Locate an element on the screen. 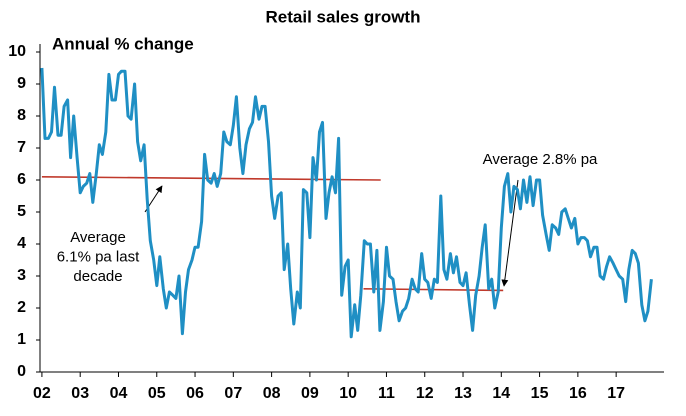 This screenshot has width=686, height=416. x-tick-label: 06 is located at coordinates (195, 393).